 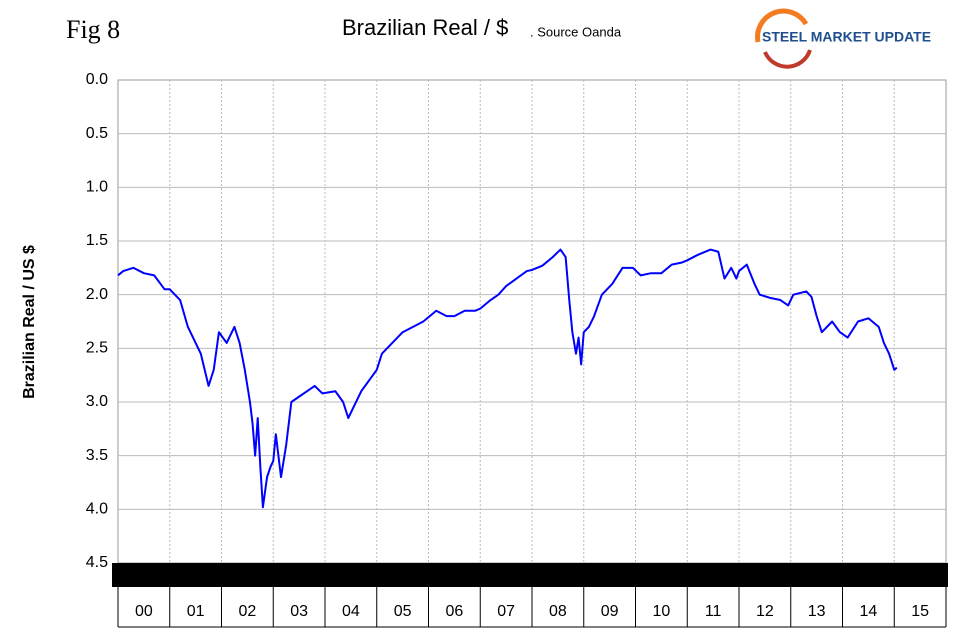 I want to click on x-tick-label: 04, so click(x=351, y=611).